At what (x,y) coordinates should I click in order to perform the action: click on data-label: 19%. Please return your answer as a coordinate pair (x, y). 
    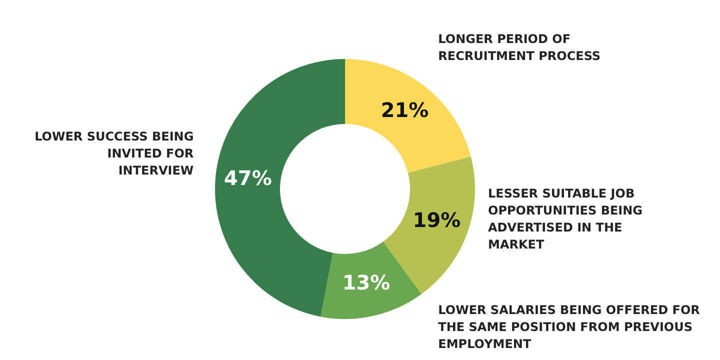
    Looking at the image, I should click on (436, 220).